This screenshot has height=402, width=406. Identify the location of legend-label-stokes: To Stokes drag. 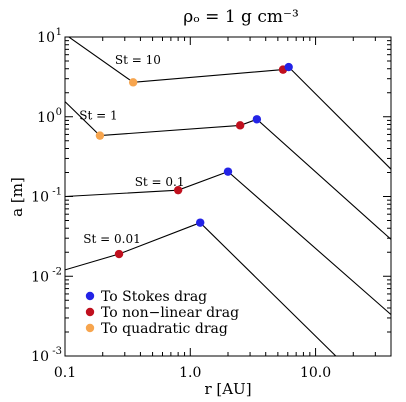
(154, 297).